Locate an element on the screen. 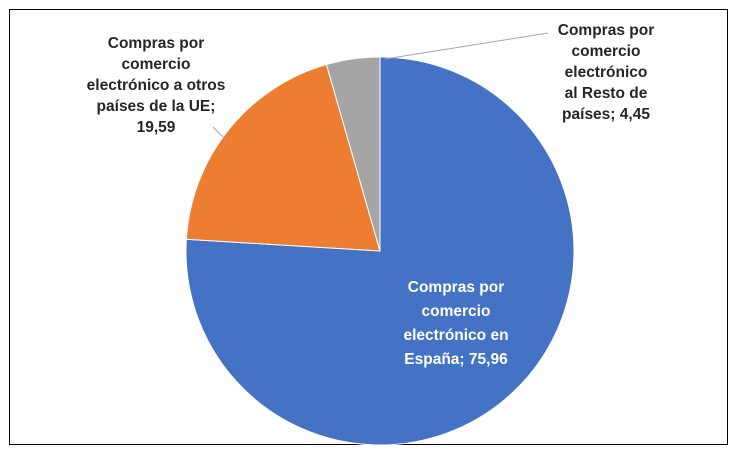 This screenshot has width=740, height=457. data-label-line: países de la UE; is located at coordinates (156, 106).